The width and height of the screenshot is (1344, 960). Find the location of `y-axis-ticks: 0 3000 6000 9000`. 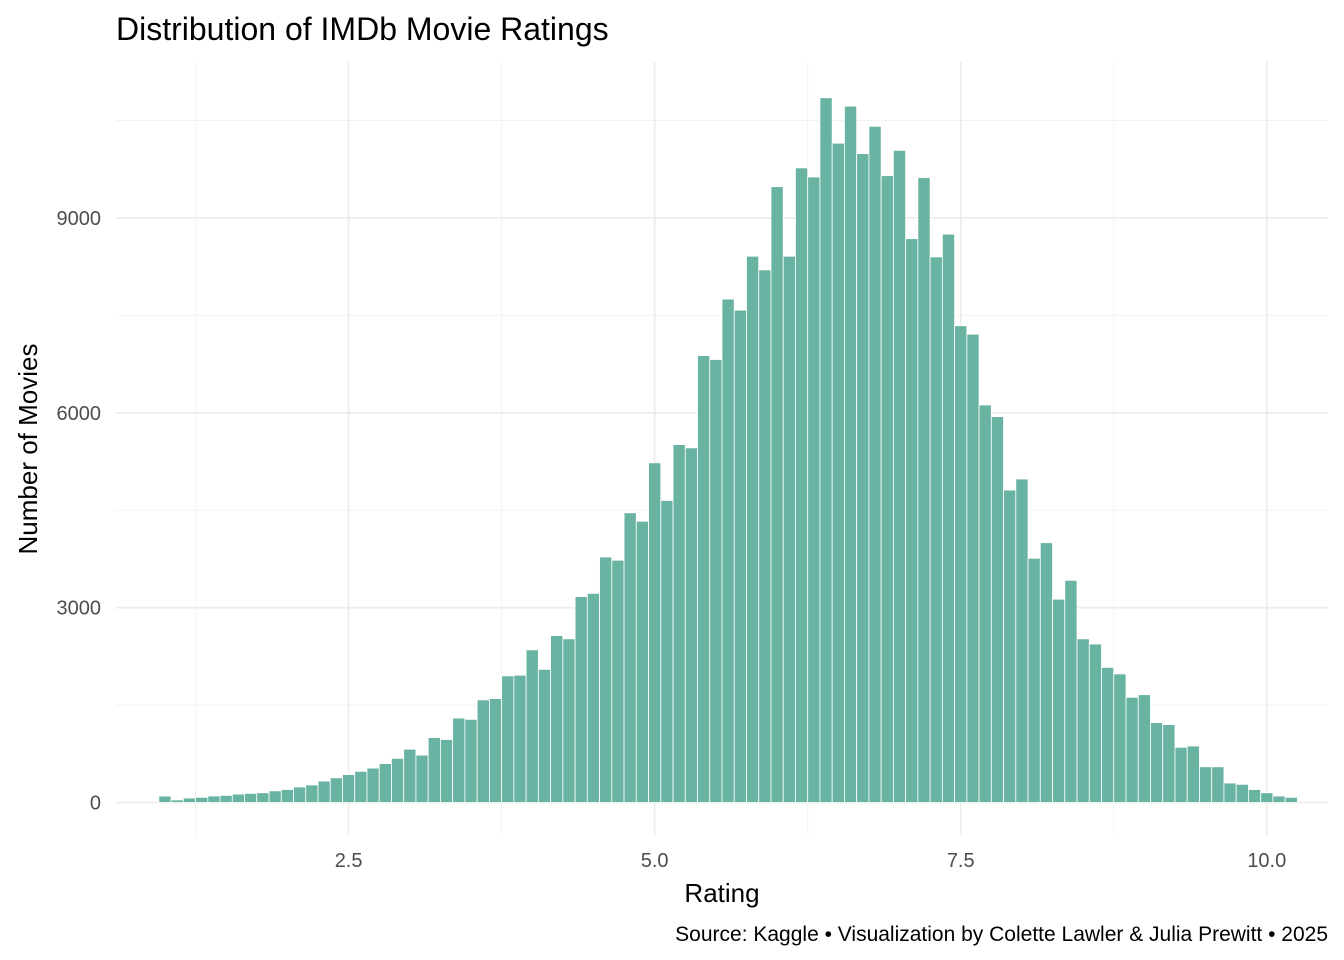

y-axis-ticks: 0 3000 6000 9000 is located at coordinates (79, 511).